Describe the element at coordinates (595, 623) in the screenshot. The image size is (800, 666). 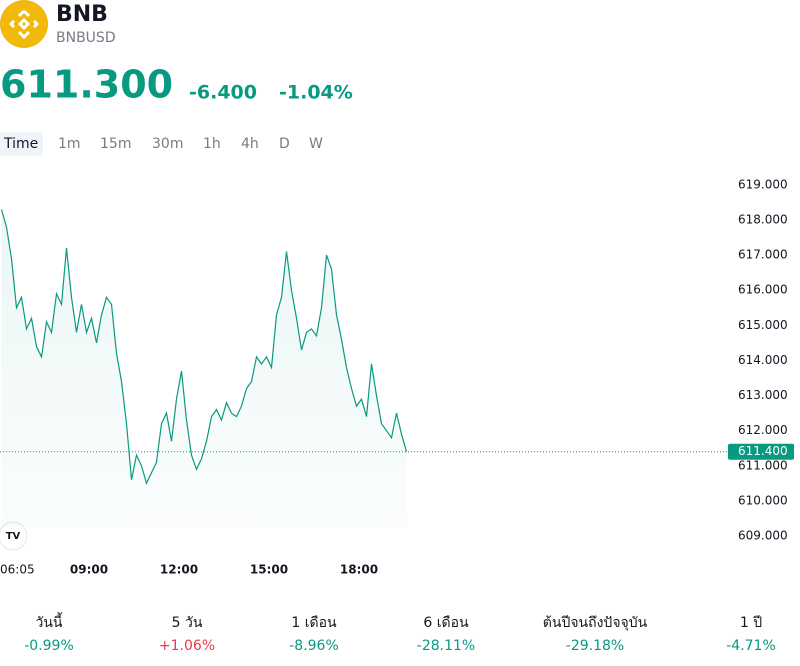
I see `period-label: ต้นปีจนถึงปัจจุบัน` at that location.